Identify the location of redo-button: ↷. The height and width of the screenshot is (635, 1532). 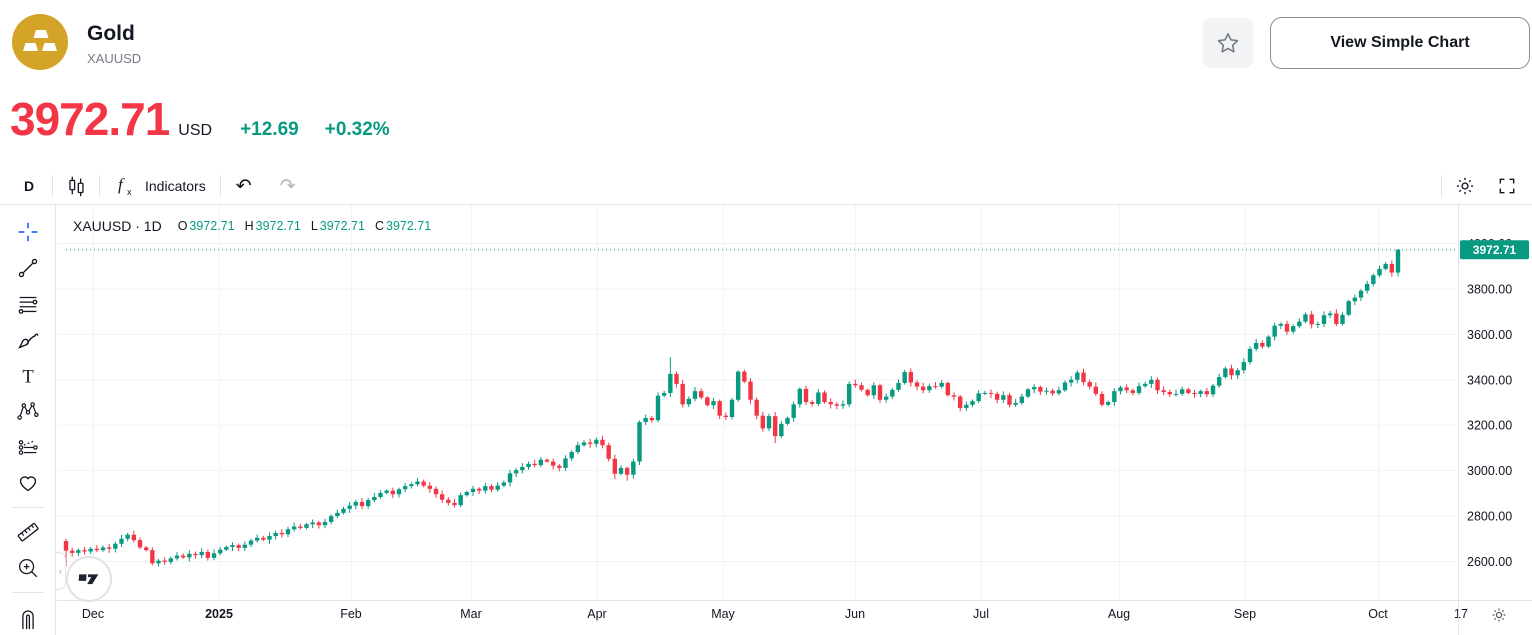
(288, 186).